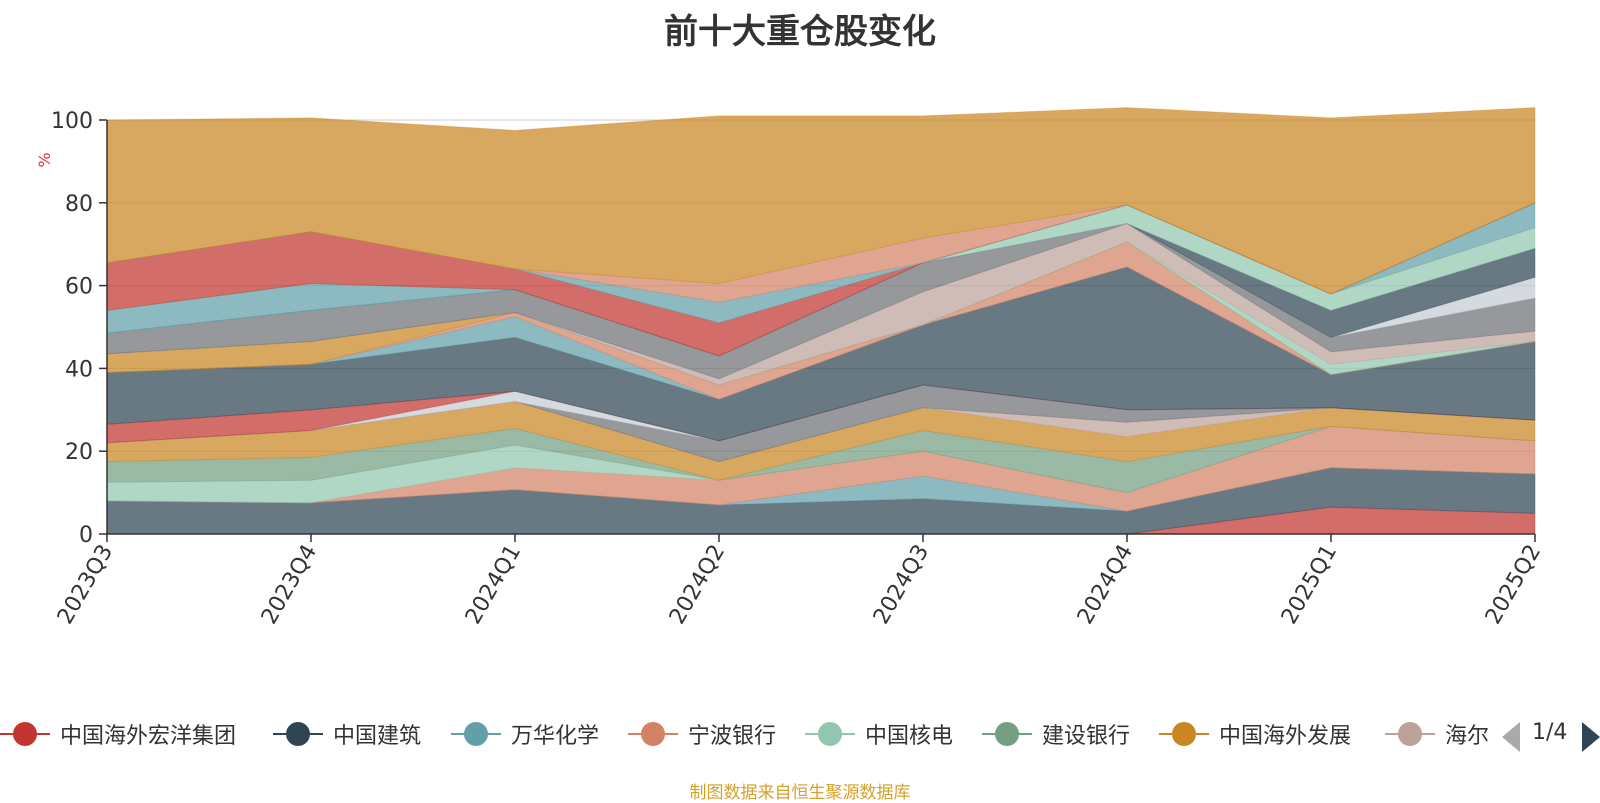 The image size is (1600, 803). I want to click on legend-item: 中国建筑, so click(347, 734).